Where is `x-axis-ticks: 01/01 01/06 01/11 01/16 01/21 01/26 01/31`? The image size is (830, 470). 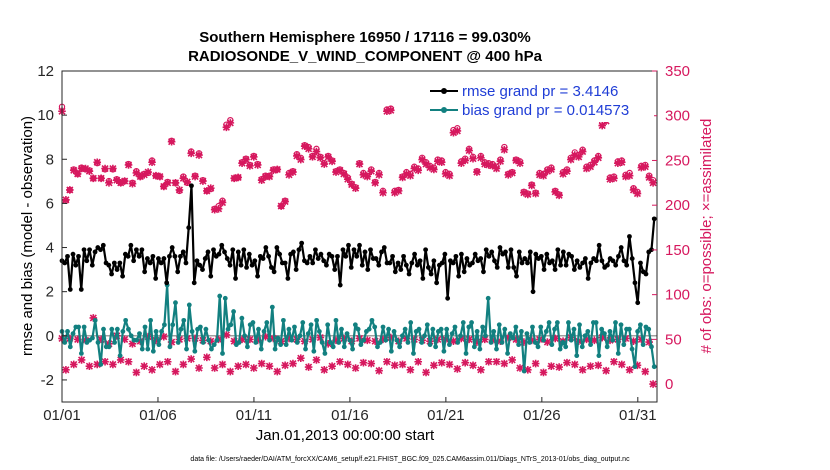
x-axis-ticks: 01/01 01/06 01/11 01/16 01/21 01/26 01/31 is located at coordinates (350, 410).